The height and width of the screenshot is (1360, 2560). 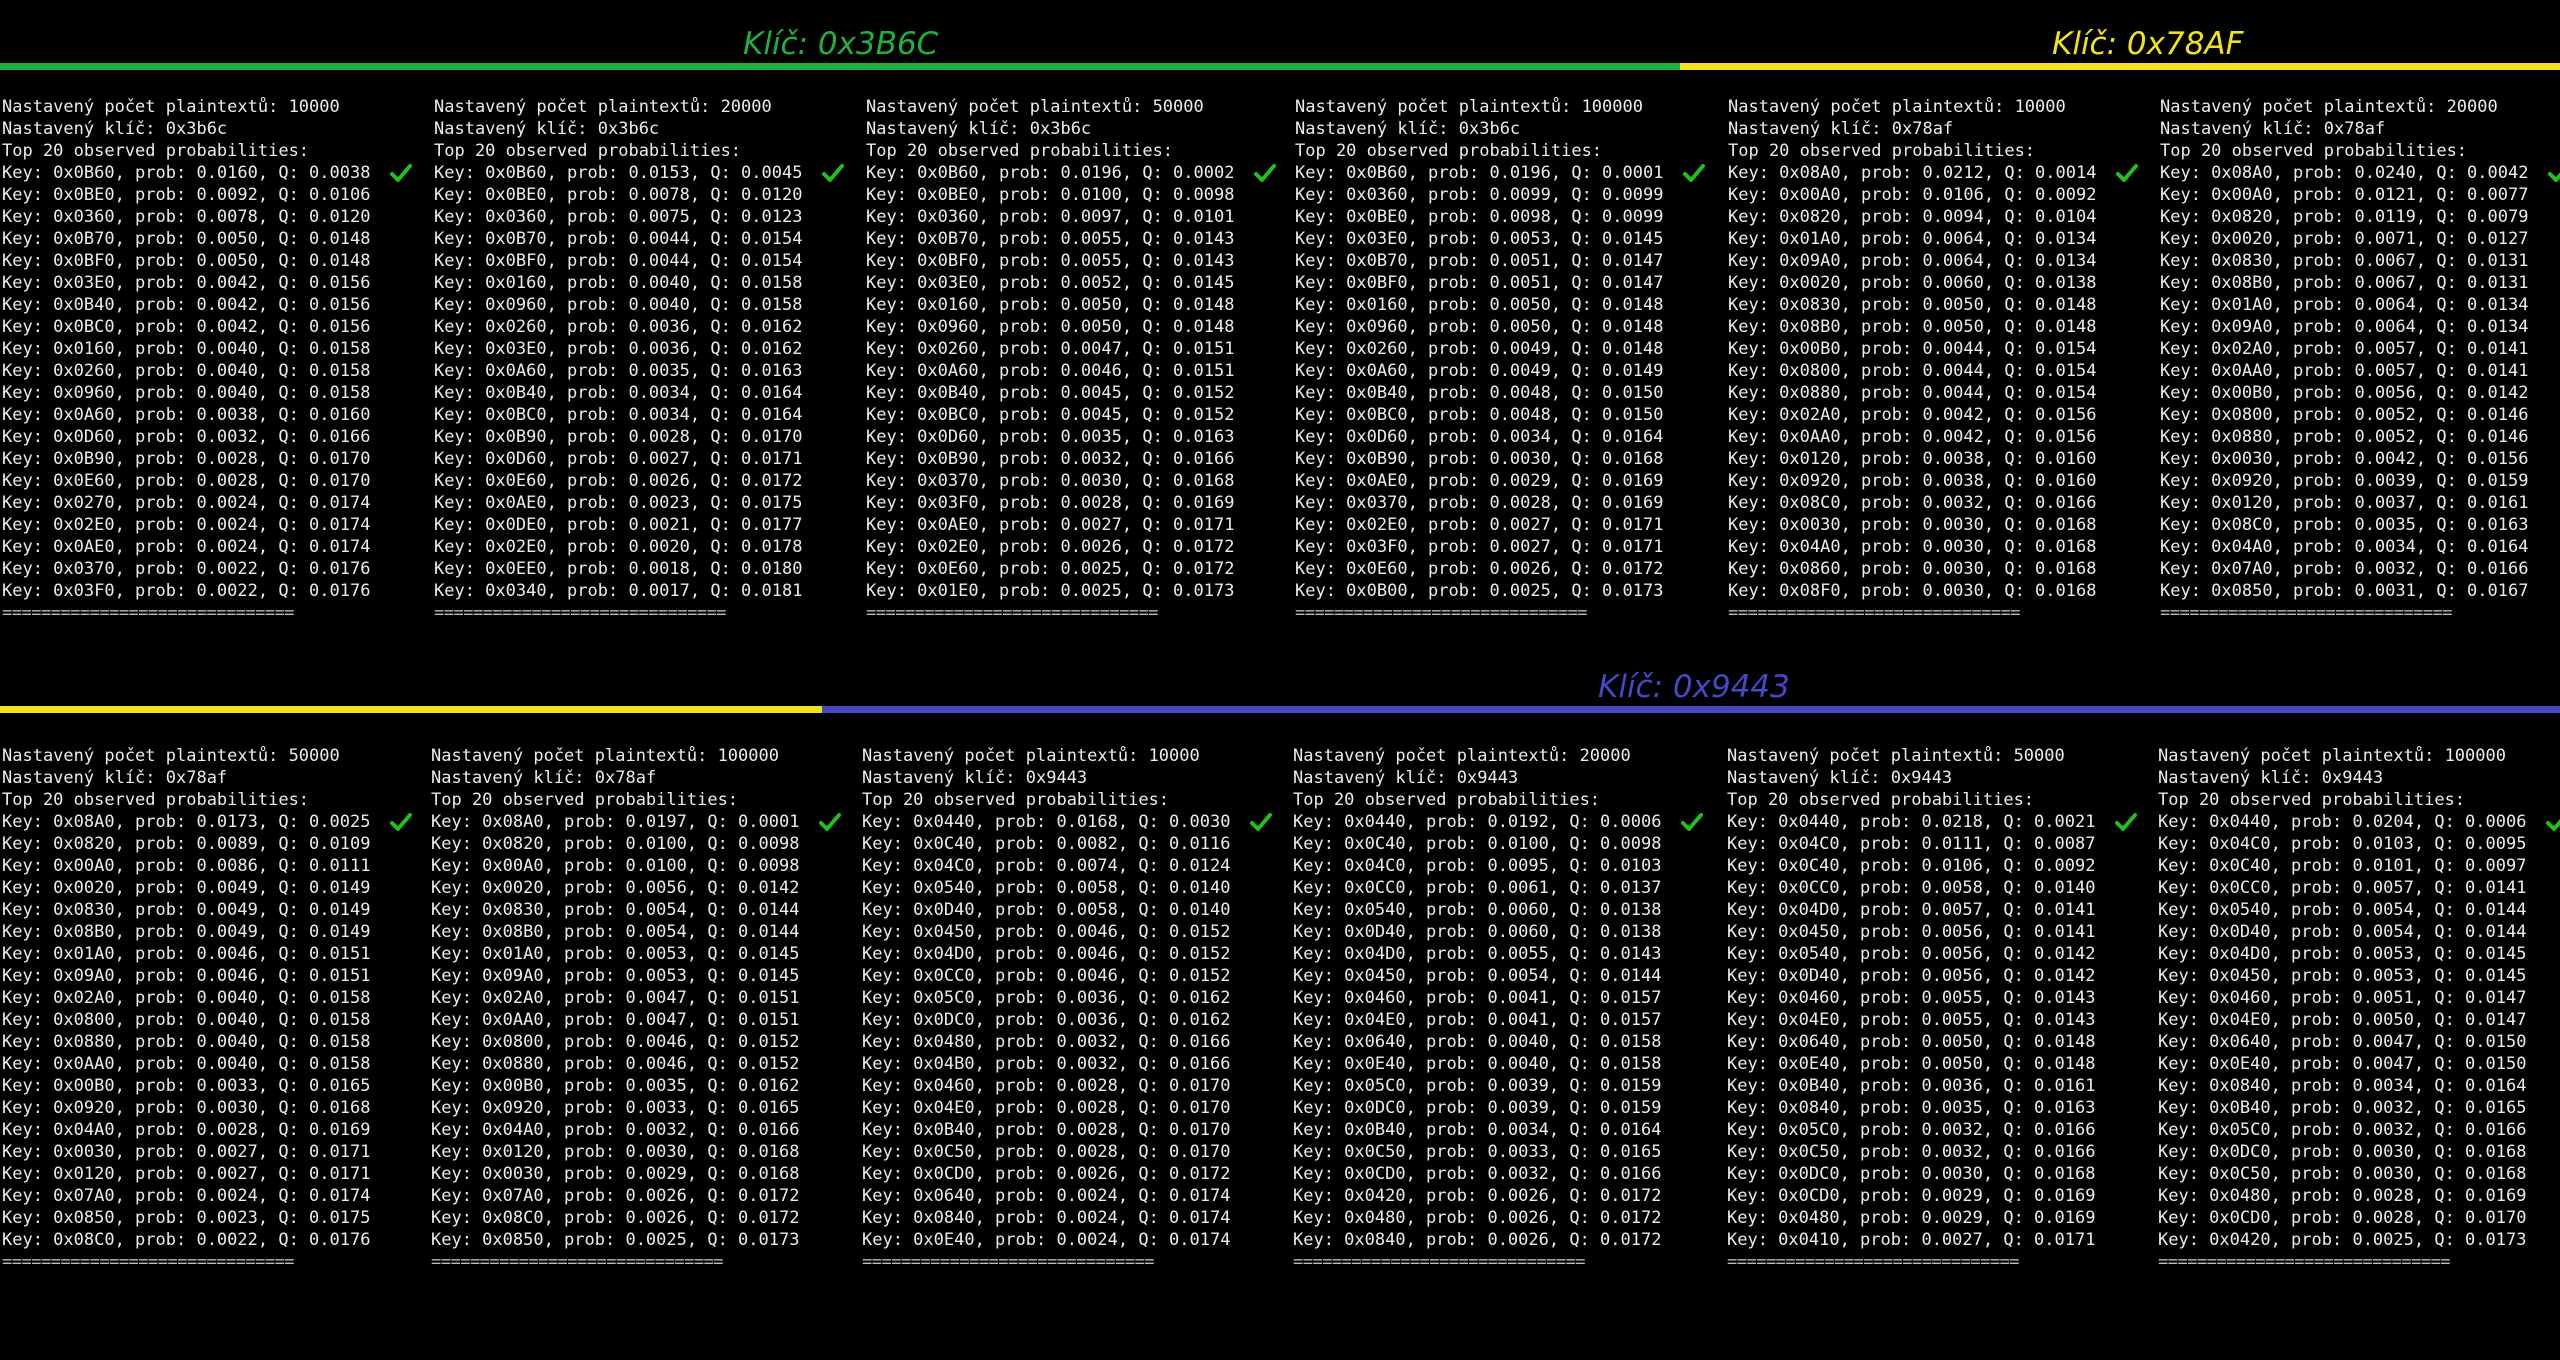 I want to click on probability-row: Key: 0x00A0, prob: 0.0086, Q: 0.0111, so click(x=204, y=866).